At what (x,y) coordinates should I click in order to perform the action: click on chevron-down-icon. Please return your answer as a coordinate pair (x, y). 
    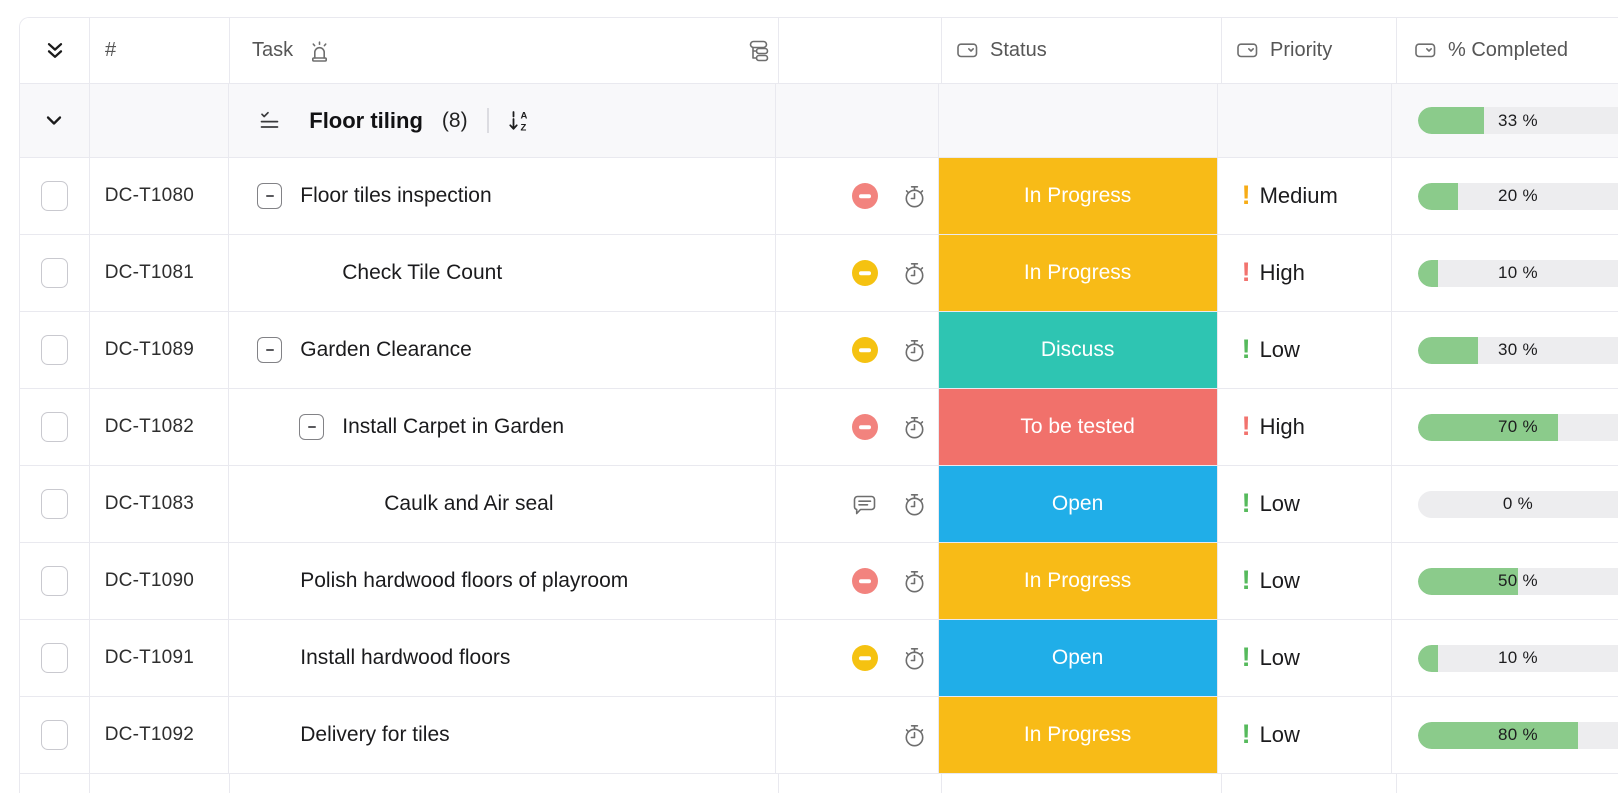
    Looking at the image, I should click on (54, 121).